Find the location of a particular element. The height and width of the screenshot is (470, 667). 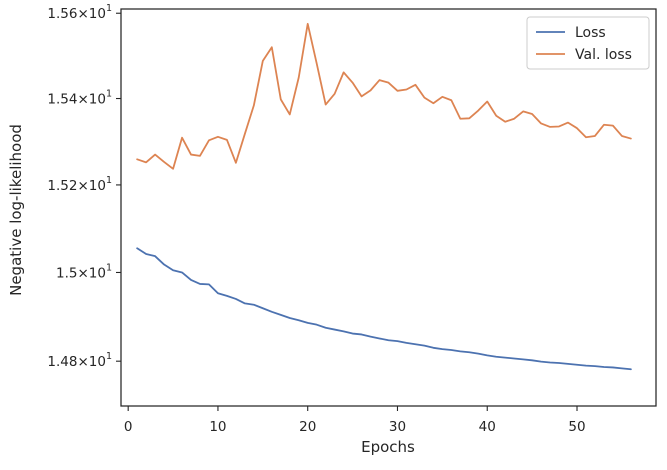

y-tick-label: 1.52×10¹ is located at coordinates (79, 184).